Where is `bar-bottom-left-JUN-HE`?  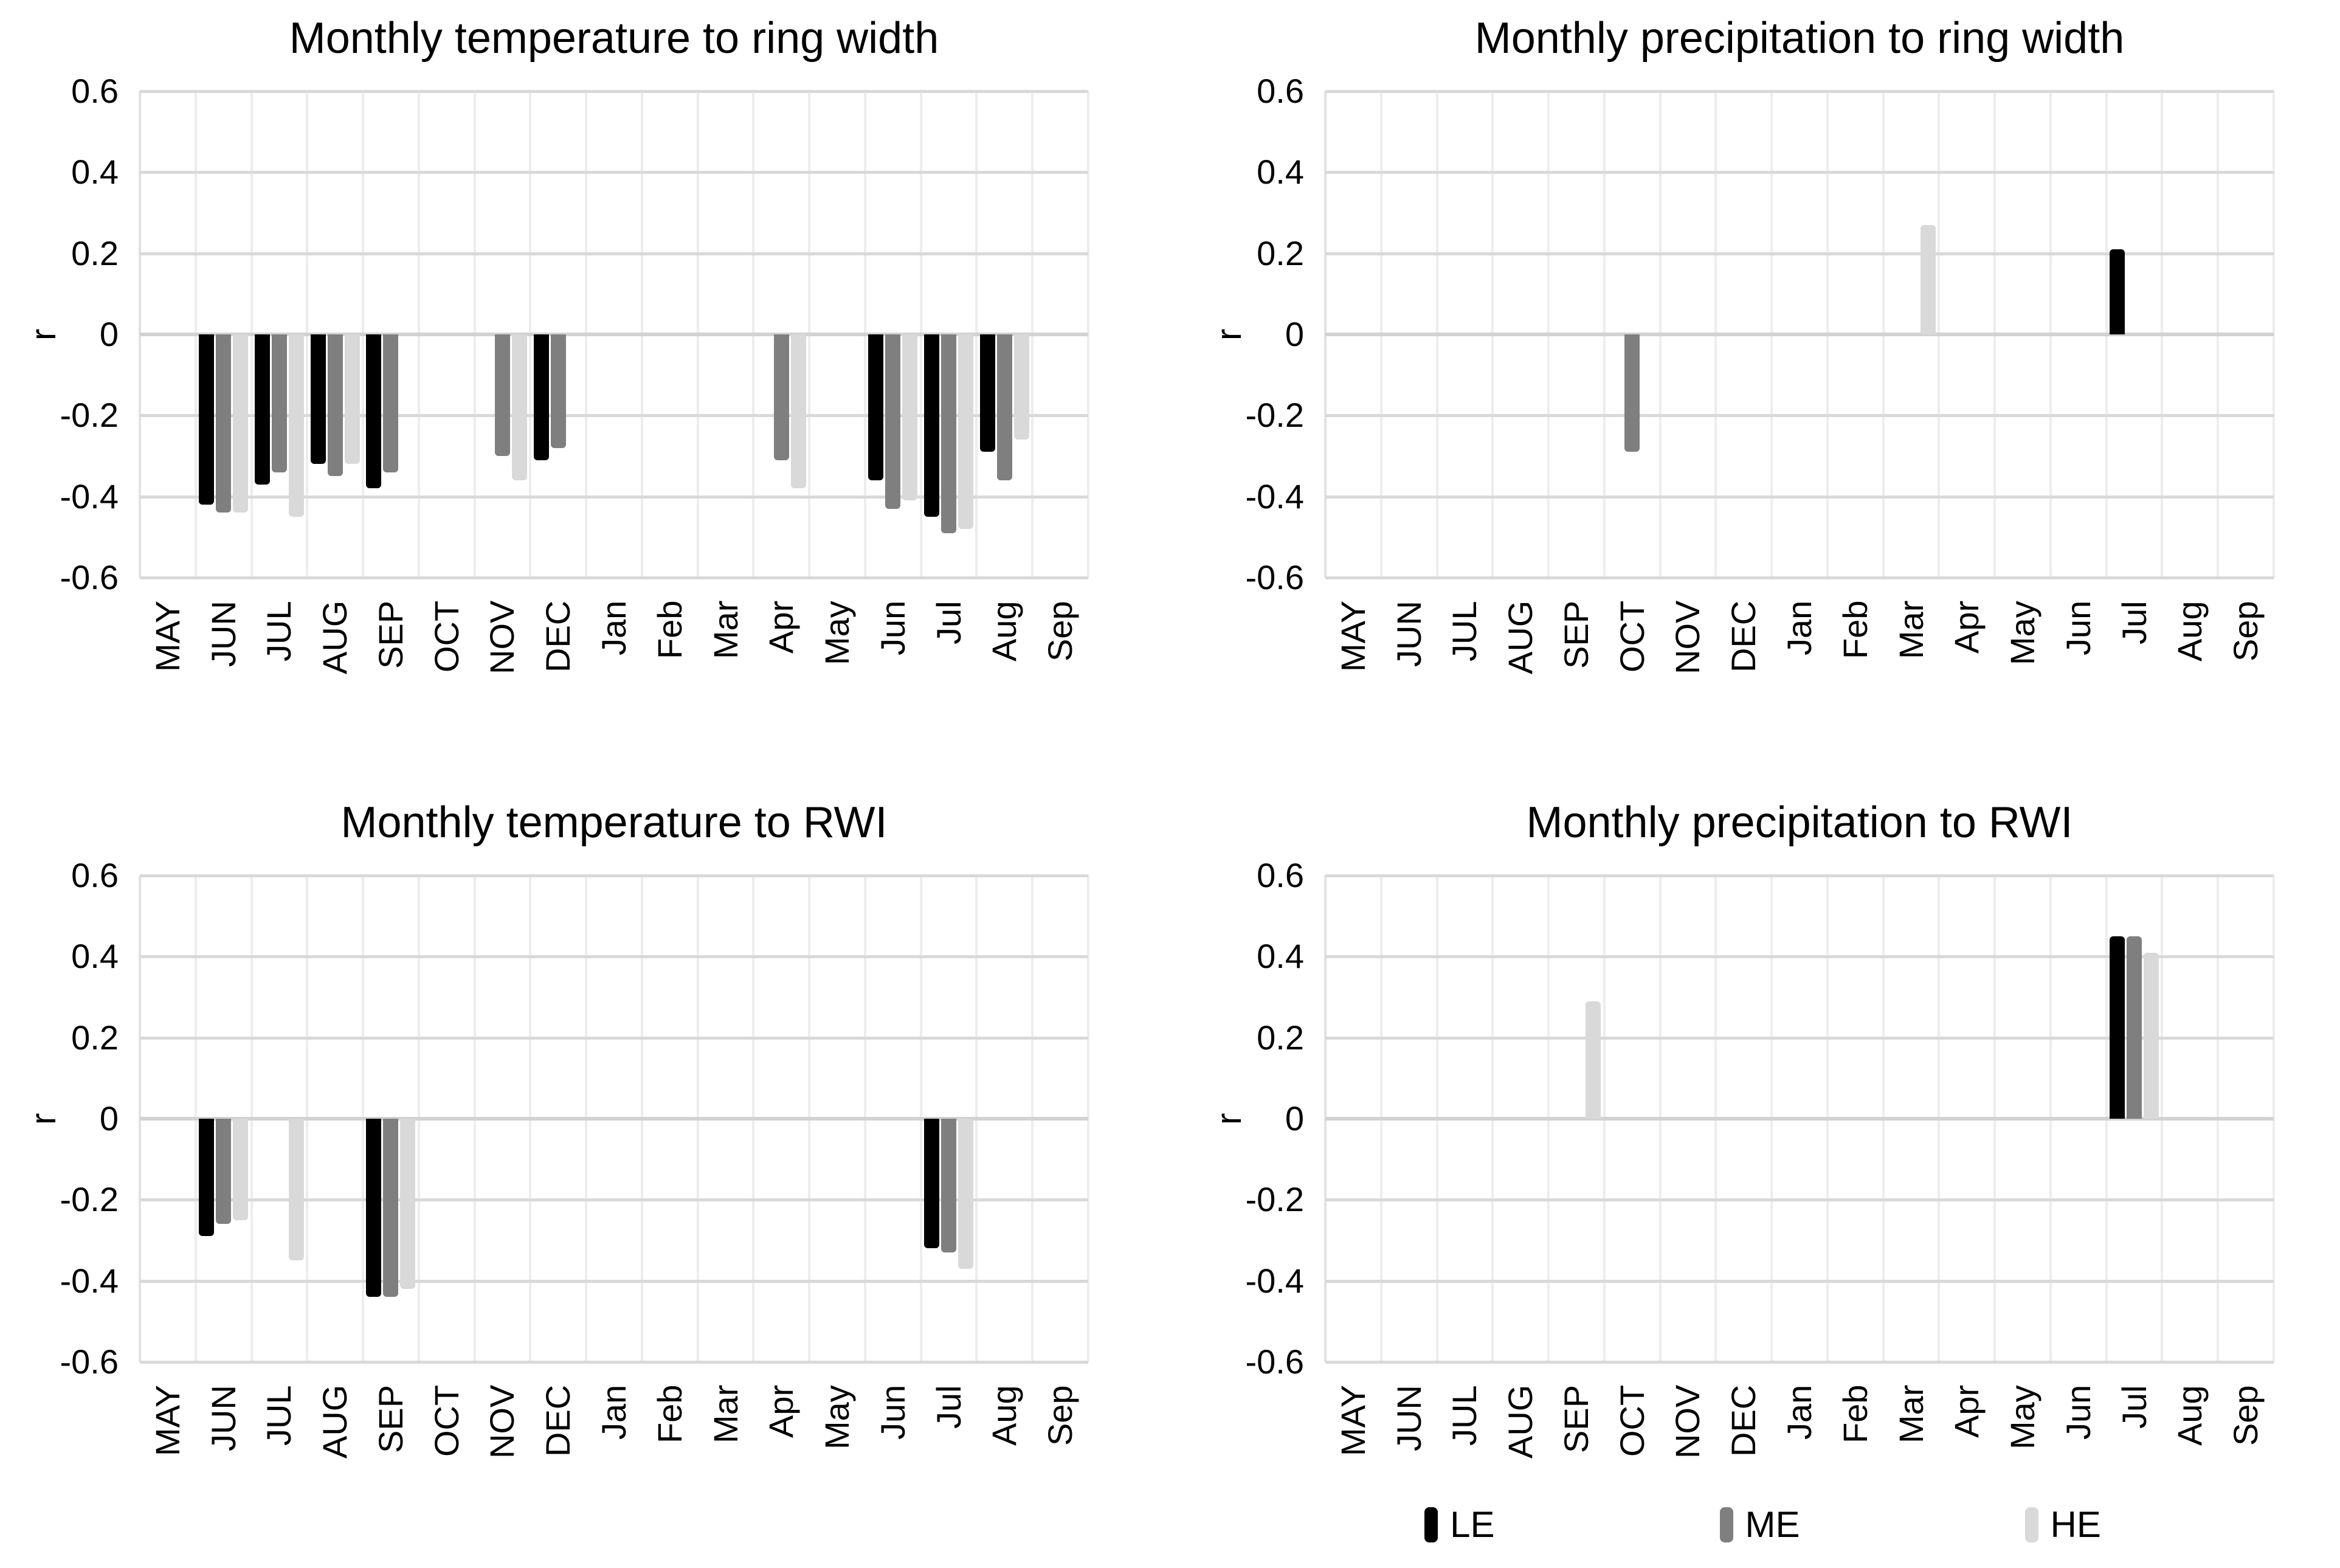
bar-bottom-left-JUN-HE is located at coordinates (241, 1169).